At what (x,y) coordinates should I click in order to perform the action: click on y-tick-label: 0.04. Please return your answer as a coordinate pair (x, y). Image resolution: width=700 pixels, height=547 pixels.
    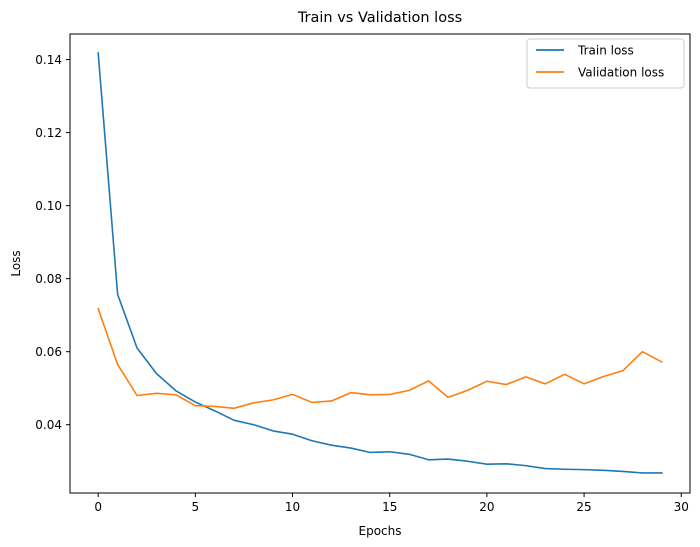
    Looking at the image, I should click on (48, 425).